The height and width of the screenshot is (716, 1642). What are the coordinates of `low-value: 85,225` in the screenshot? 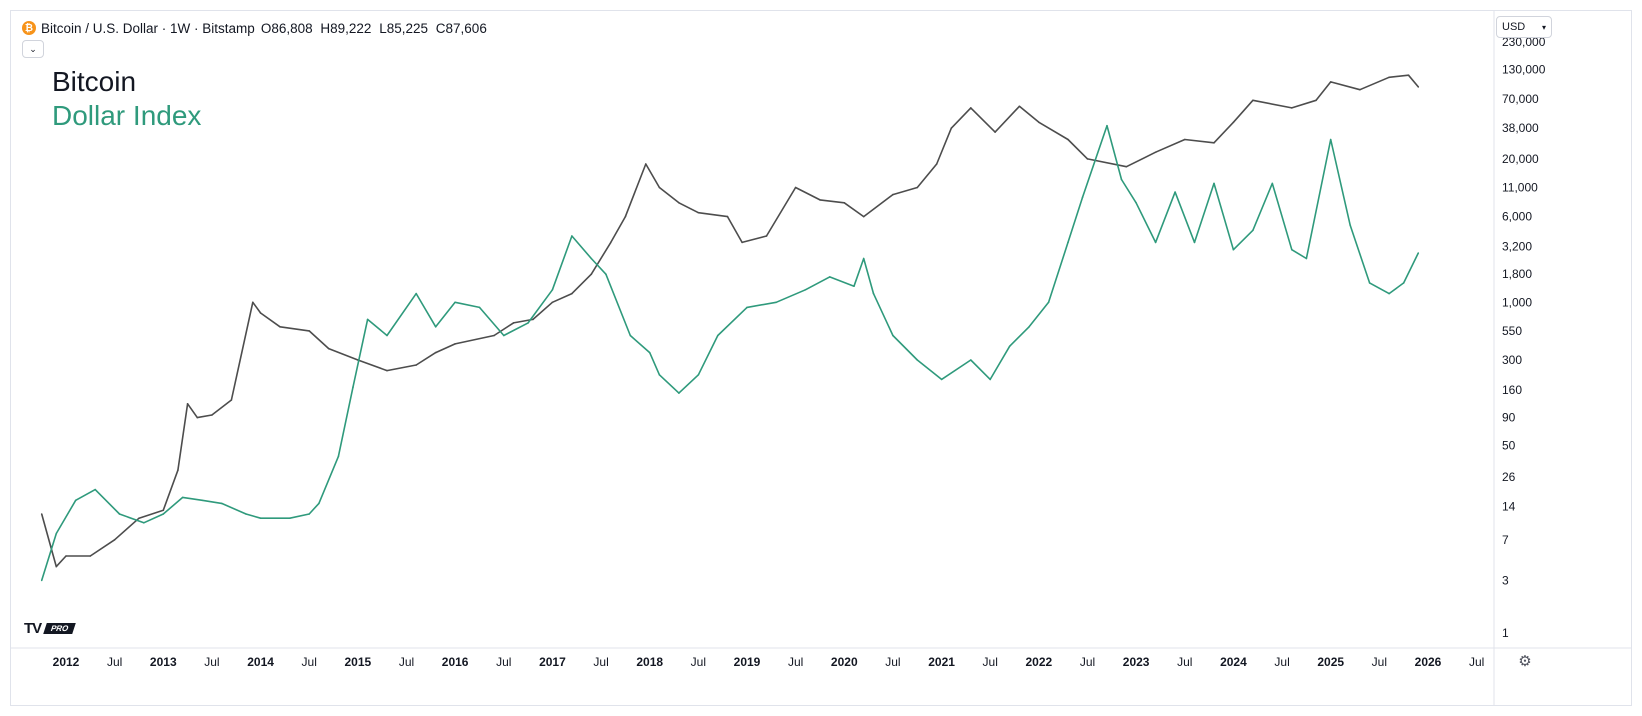 It's located at (407, 28).